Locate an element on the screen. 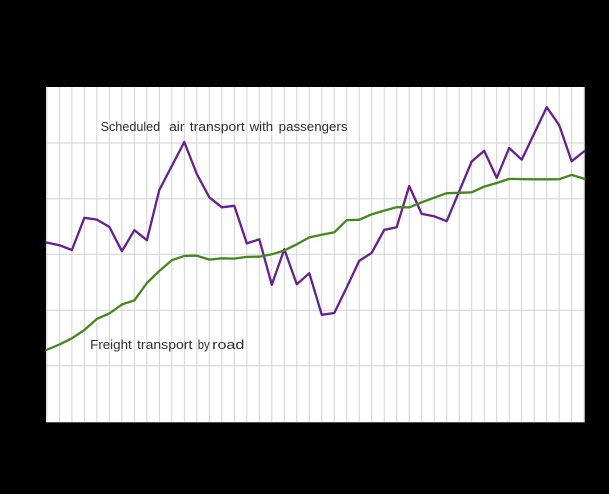 The width and height of the screenshot is (609, 494). svg-text: by is located at coordinates (204, 345).